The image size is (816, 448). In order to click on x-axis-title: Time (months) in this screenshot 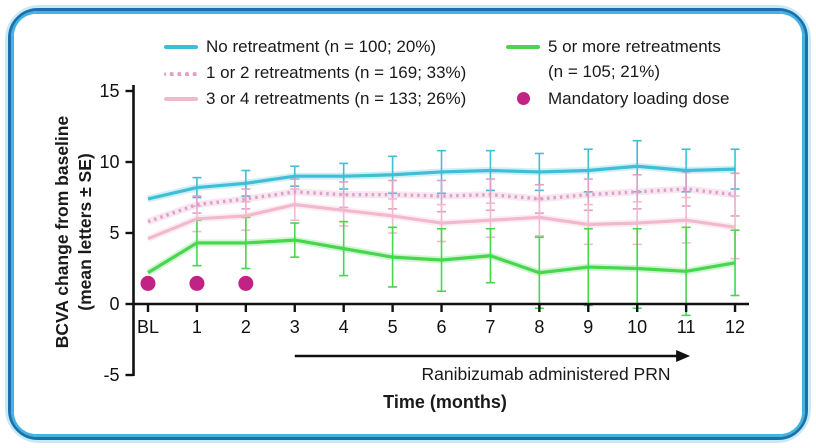, I will do `click(445, 402)`.